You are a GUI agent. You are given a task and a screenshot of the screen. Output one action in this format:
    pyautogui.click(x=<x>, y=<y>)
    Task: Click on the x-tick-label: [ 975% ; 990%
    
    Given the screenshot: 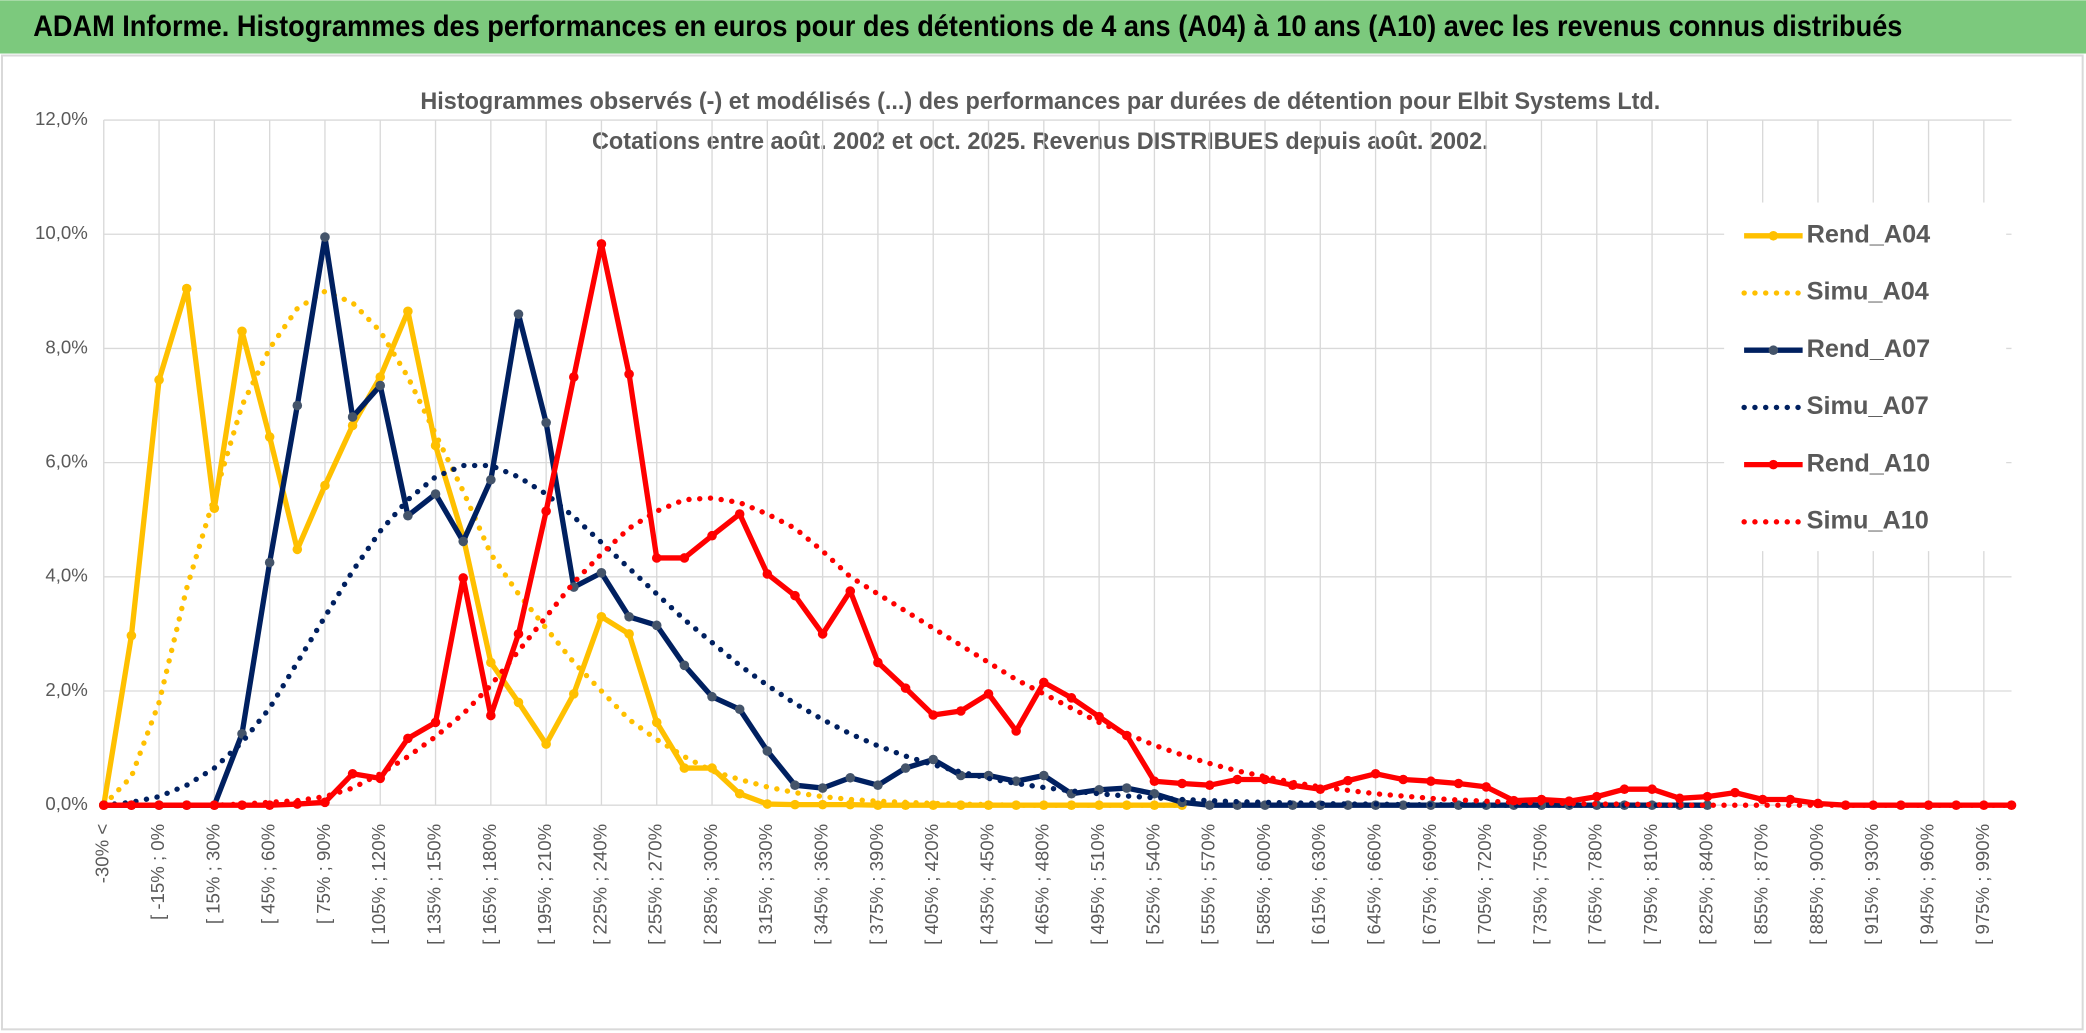 What is the action you would take?
    pyautogui.click(x=1982, y=884)
    